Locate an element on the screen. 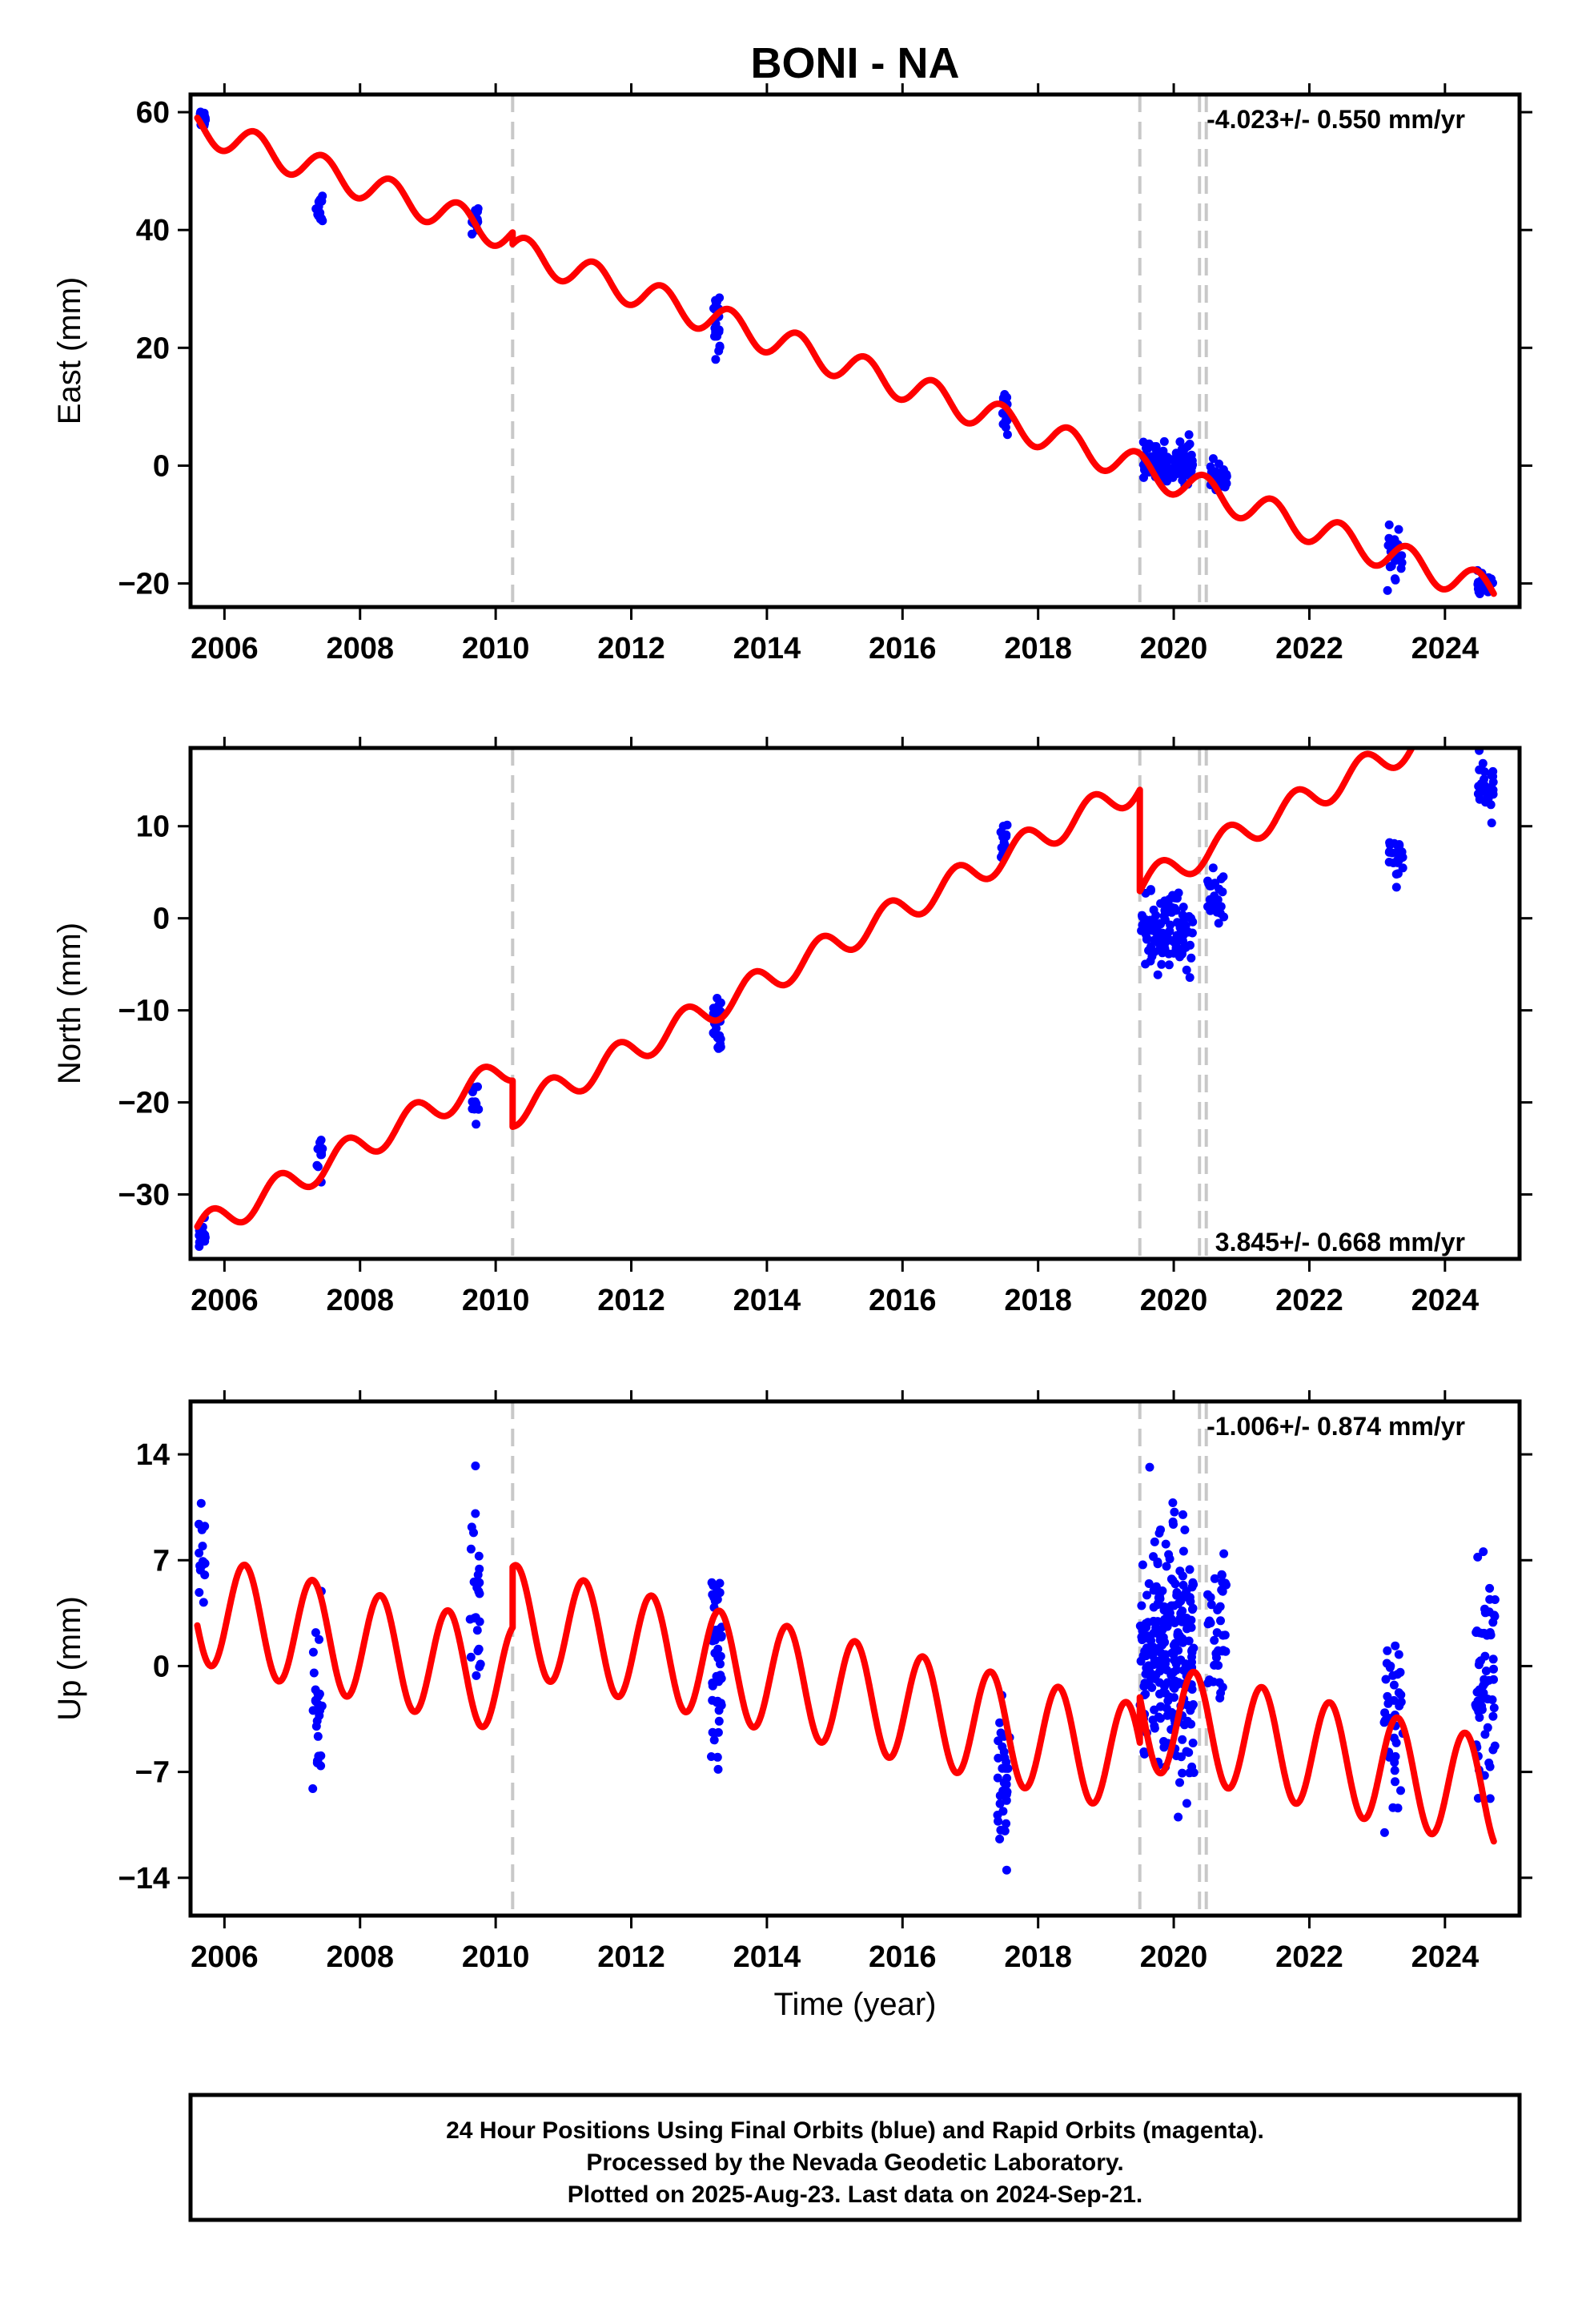  x-tick-label: 2008 is located at coordinates (360, 1957).